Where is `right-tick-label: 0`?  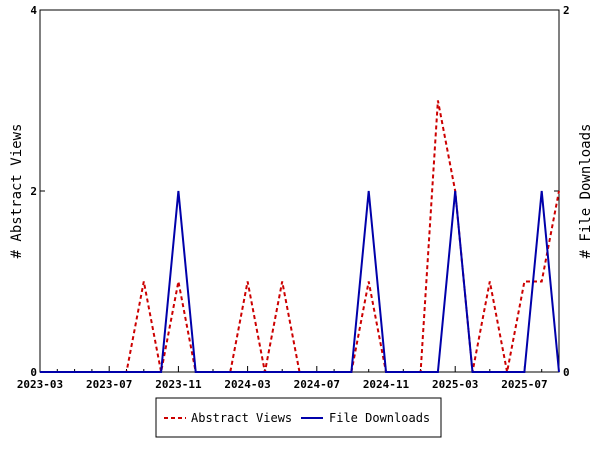 right-tick-label: 0 is located at coordinates (566, 372).